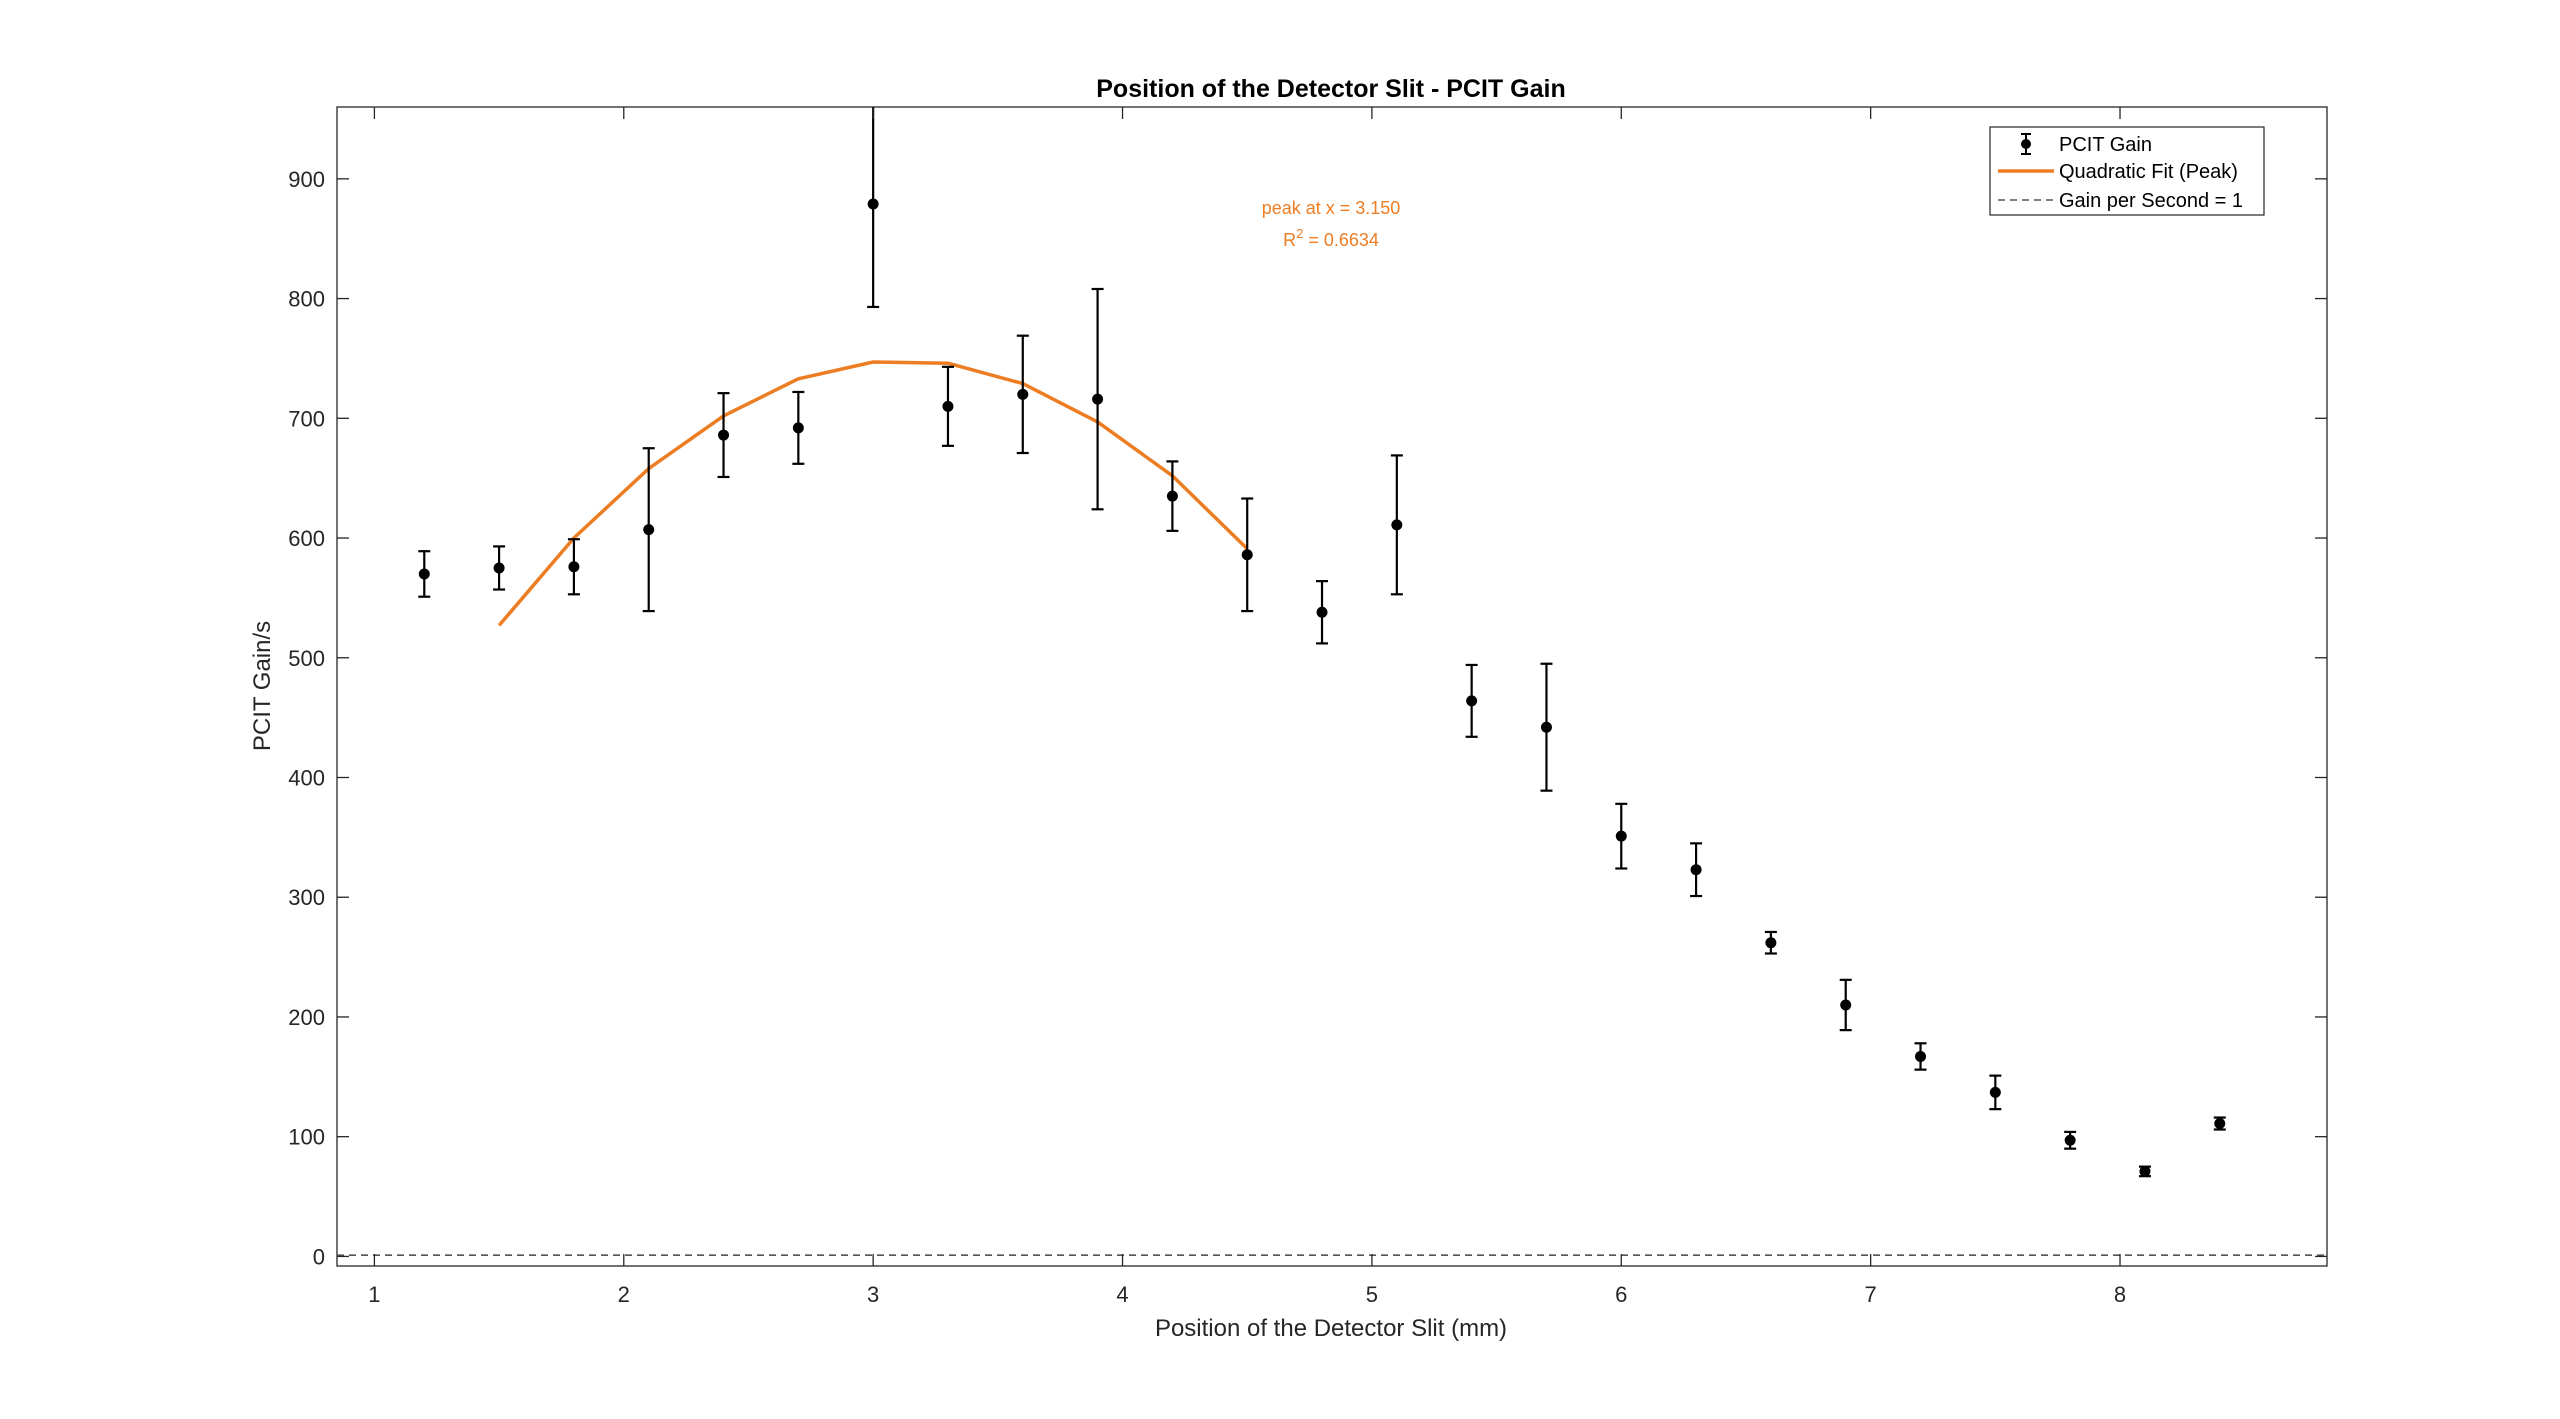  I want to click on legend-label-quadratic-fit: Quadratic Fit (Peak), so click(2148, 172).